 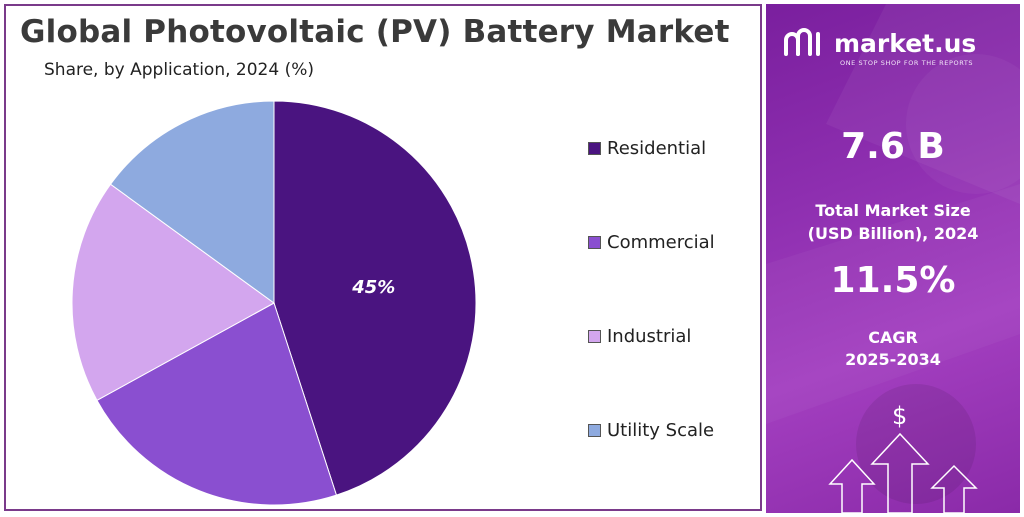 I want to click on arrow-up-icon, so click(x=903, y=472).